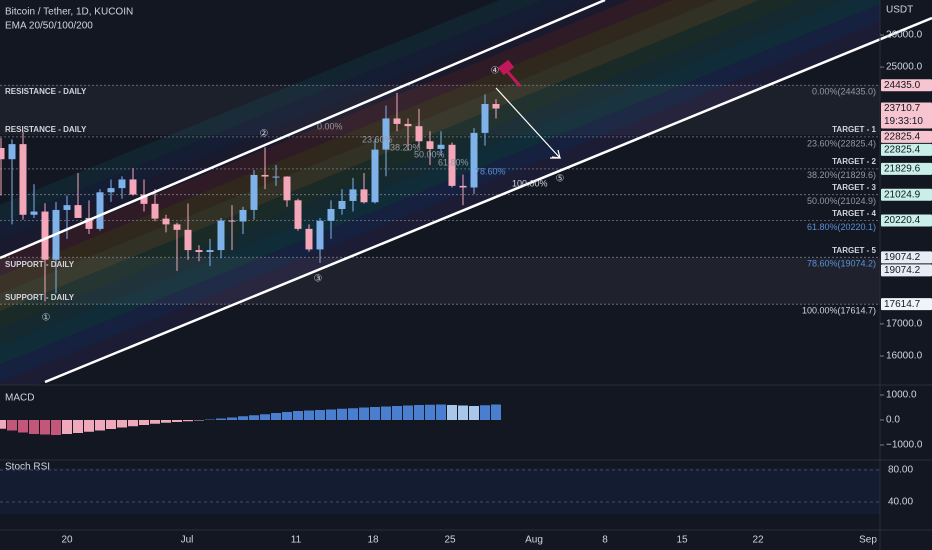  Describe the element at coordinates (682, 540) in the screenshot. I see `date-label: 15` at that location.